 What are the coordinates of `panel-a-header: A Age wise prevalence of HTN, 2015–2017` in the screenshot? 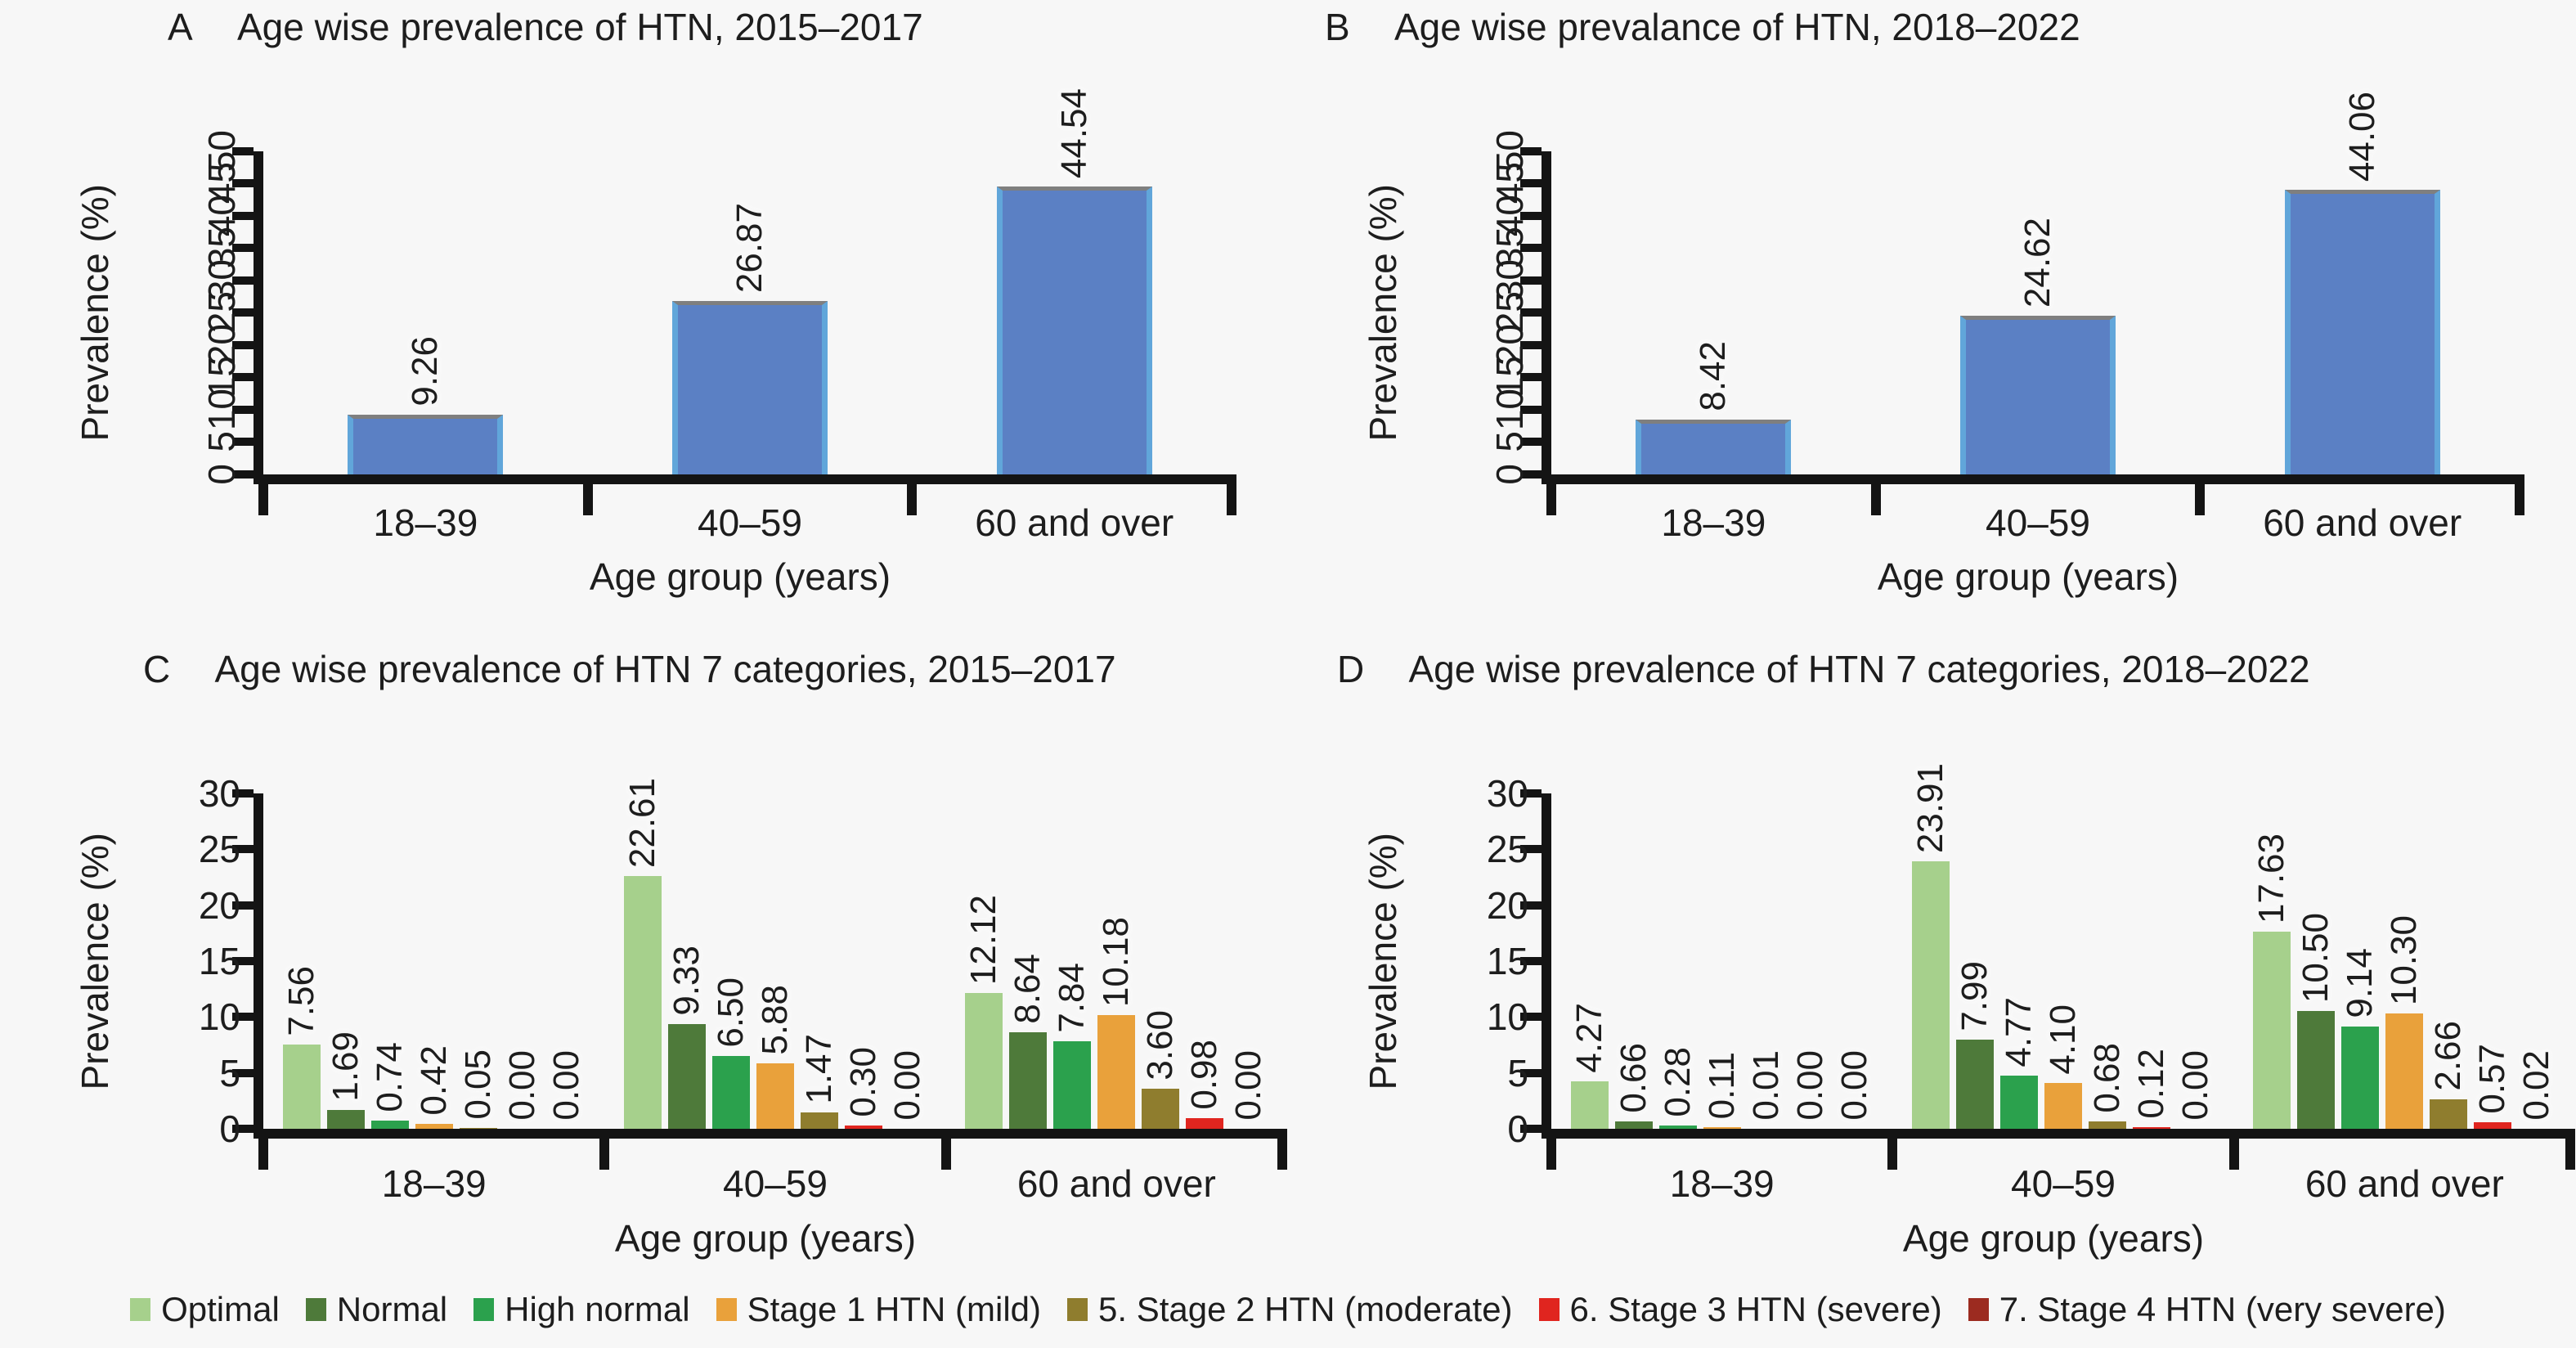 It's located at (461, 27).